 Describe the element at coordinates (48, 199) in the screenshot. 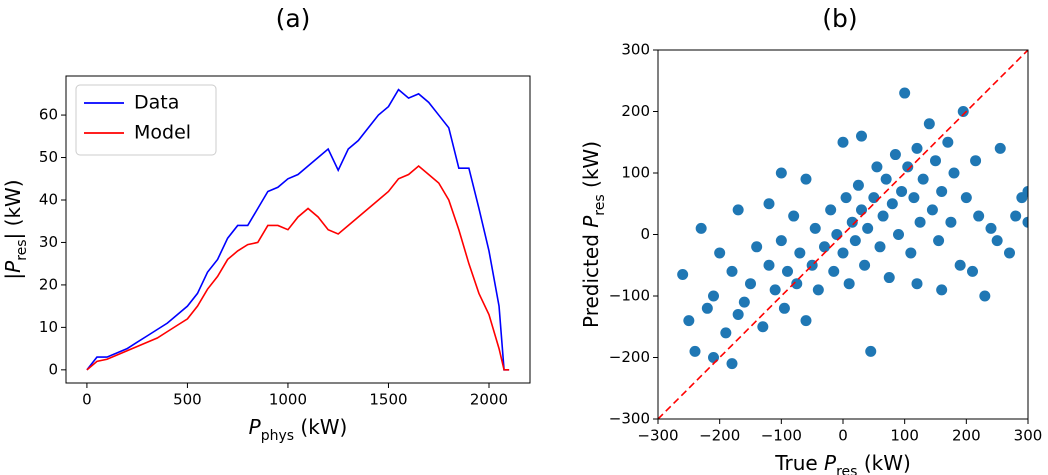

I see `y-tick-label: 40` at that location.